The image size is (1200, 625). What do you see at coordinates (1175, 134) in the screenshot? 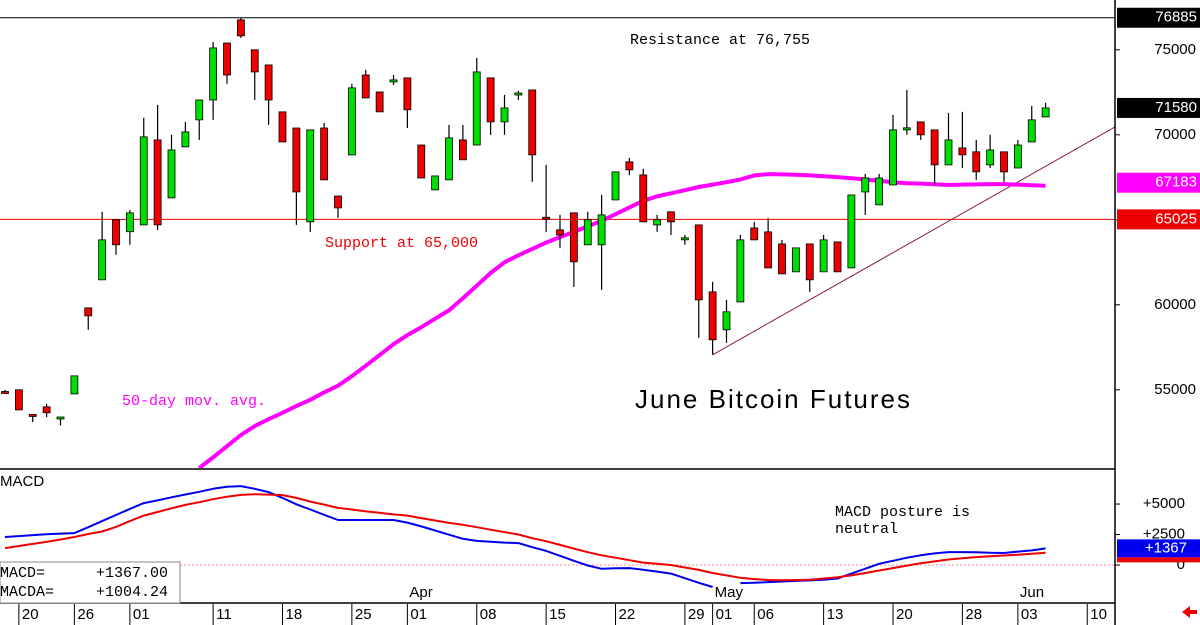
I see `y-tick-label: 70000` at bounding box center [1175, 134].